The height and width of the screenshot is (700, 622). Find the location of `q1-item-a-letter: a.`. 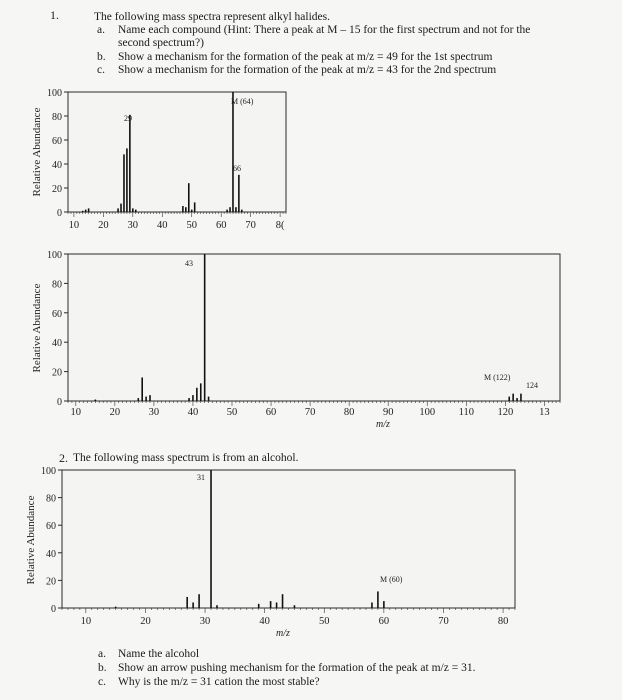

q1-item-a-letter: a. is located at coordinates (101, 30).